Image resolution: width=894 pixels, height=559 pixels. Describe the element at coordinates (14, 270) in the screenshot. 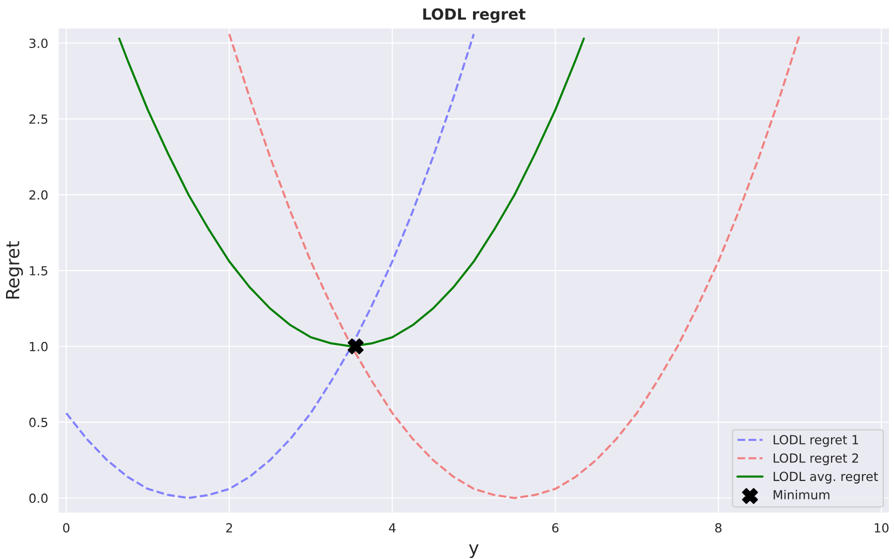

I see `y-axis-title: Regret` at that location.